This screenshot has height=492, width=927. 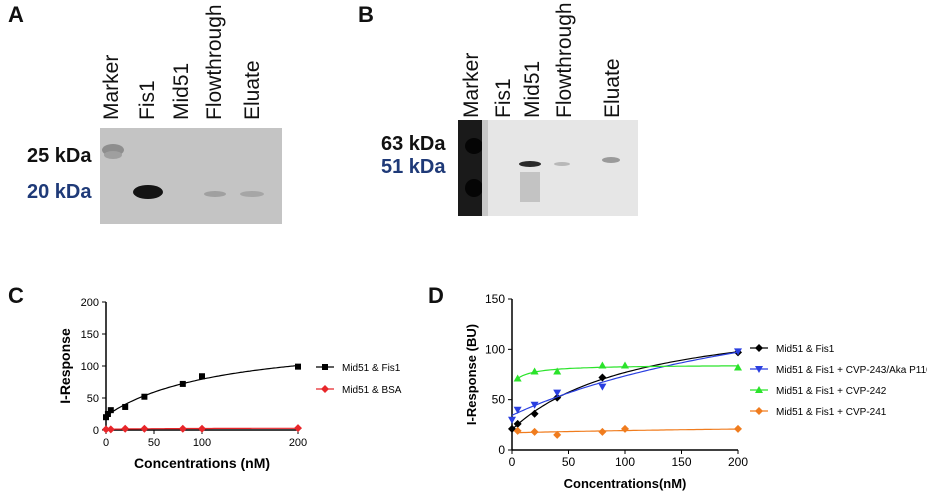 What do you see at coordinates (90, 303) in the screenshot?
I see `y-tick-label: 200` at bounding box center [90, 303].